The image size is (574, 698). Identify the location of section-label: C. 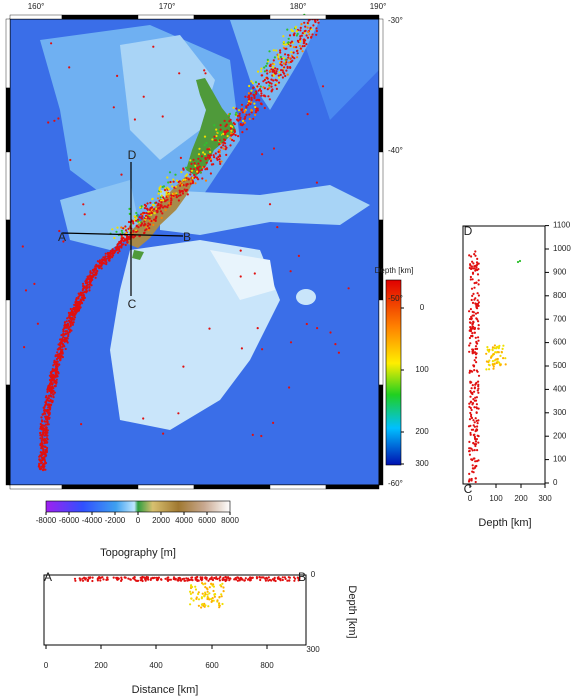
(468, 489).